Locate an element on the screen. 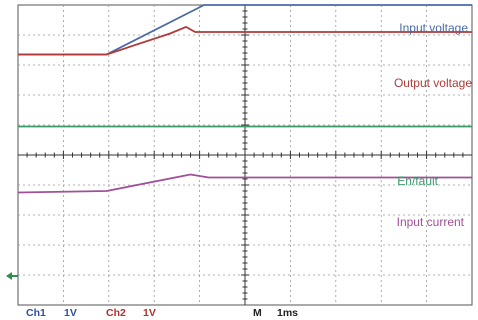 This screenshot has height=320, width=478. trace-label-input-current: Input current is located at coordinates (431, 222).